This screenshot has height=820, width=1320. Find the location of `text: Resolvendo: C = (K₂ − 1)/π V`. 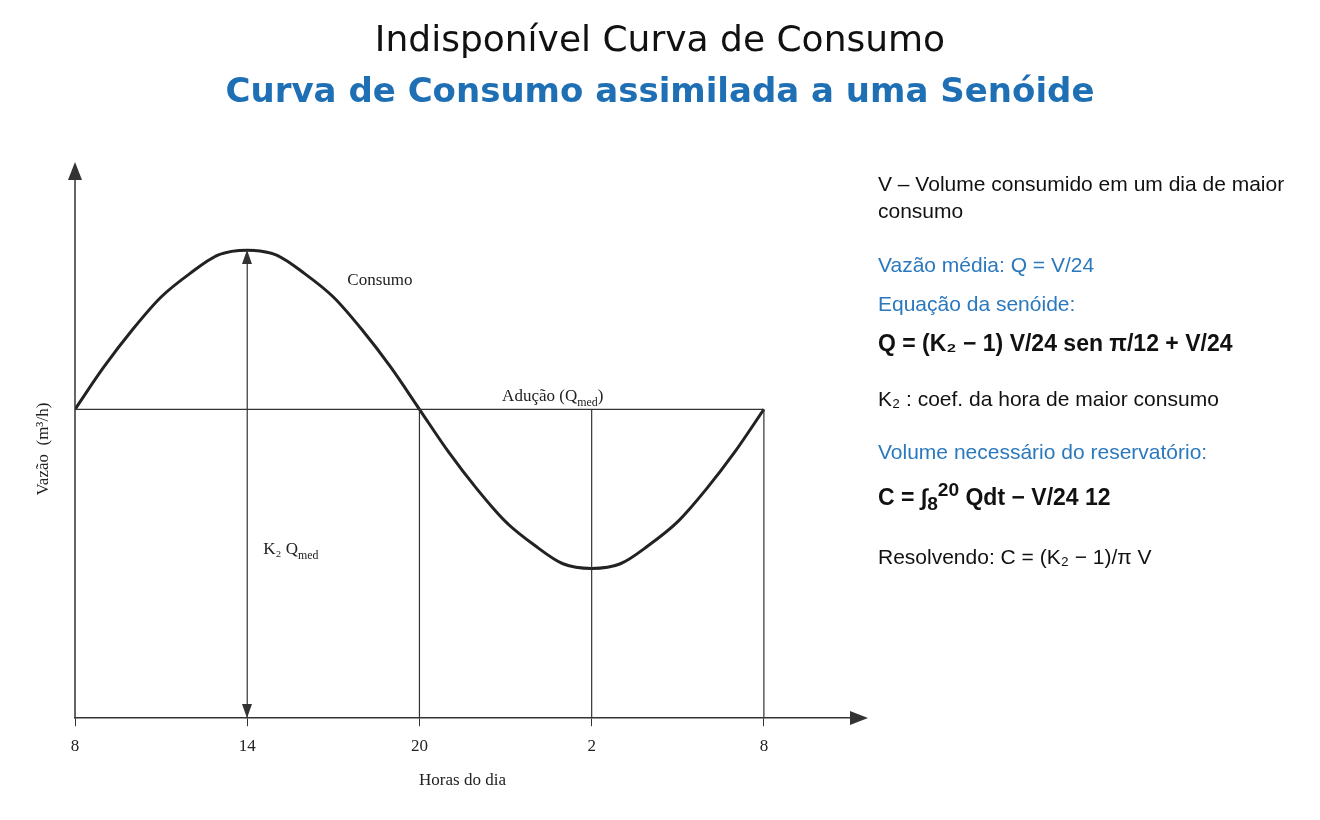

text: Resolvendo: C = (K₂ − 1)/π V is located at coordinates (1015, 556).